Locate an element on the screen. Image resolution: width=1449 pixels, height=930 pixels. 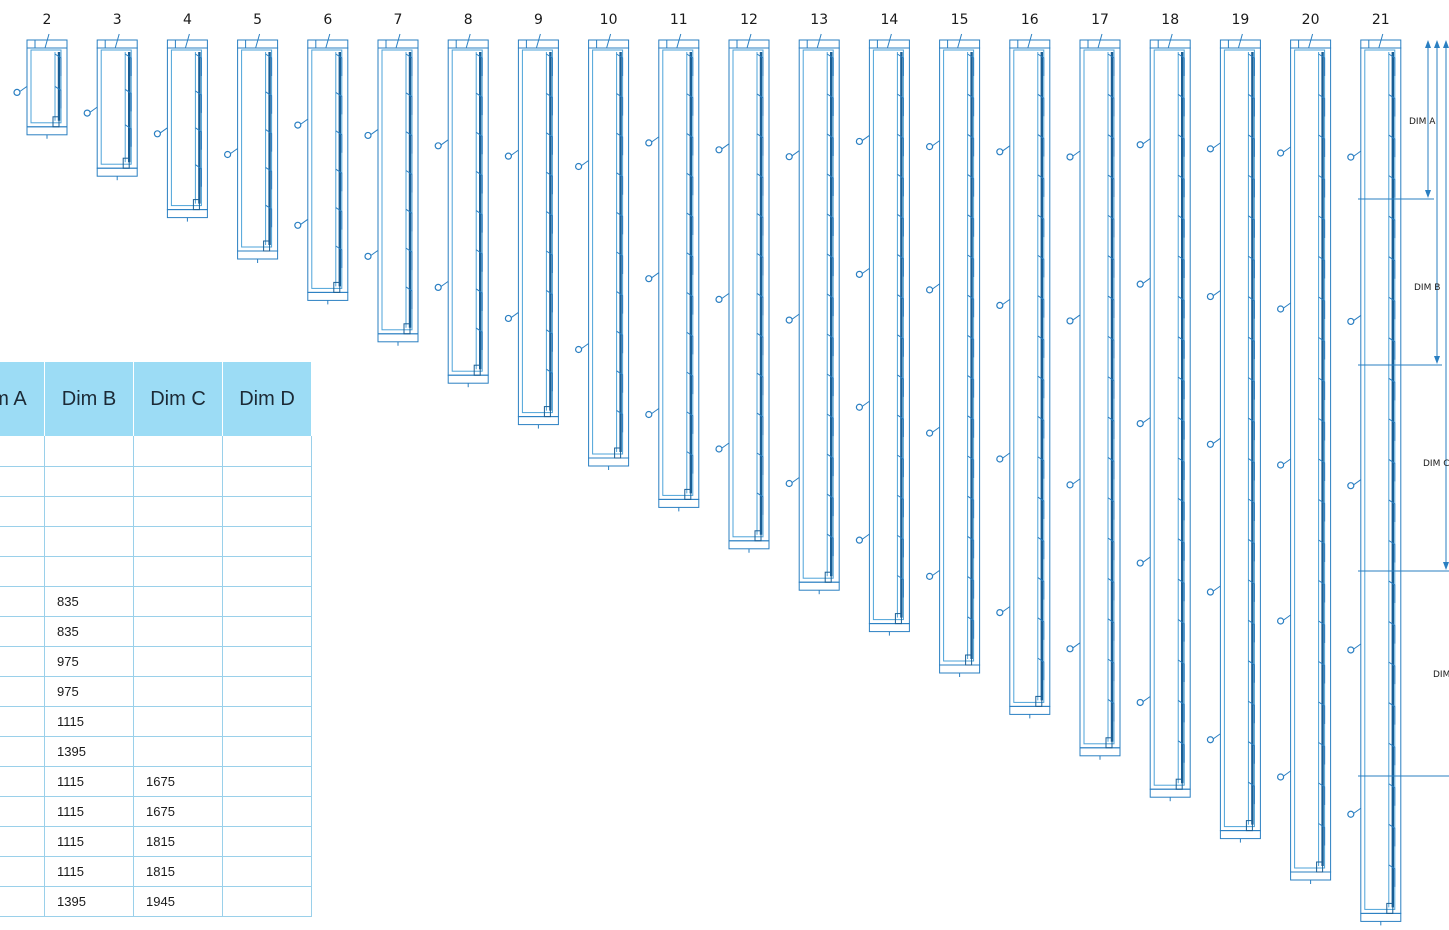
header-dim-a: Dim A is located at coordinates (22, 399).